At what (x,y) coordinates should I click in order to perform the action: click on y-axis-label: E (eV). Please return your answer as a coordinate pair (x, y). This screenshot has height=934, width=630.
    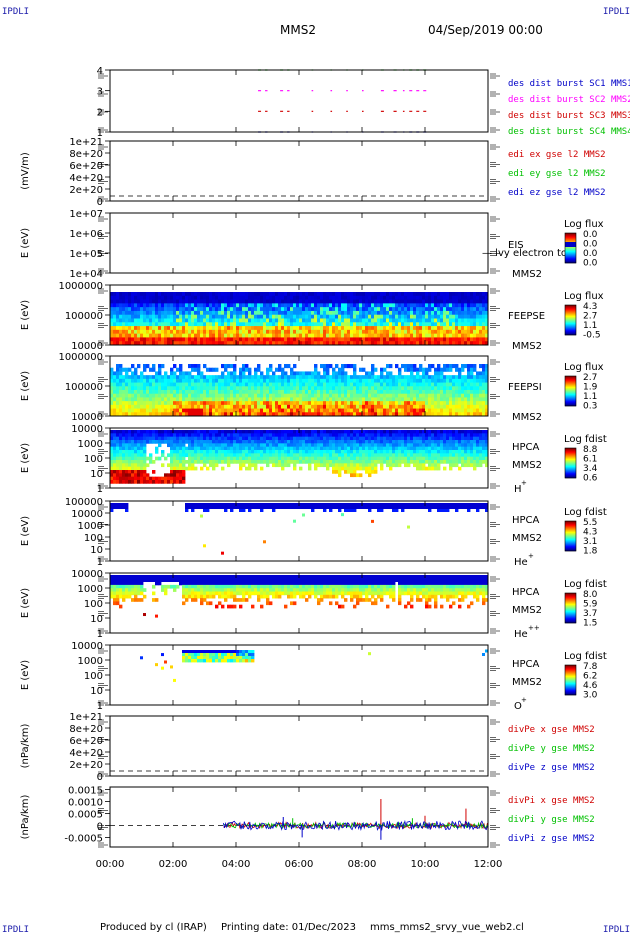
    Looking at the image, I should click on (25, 315).